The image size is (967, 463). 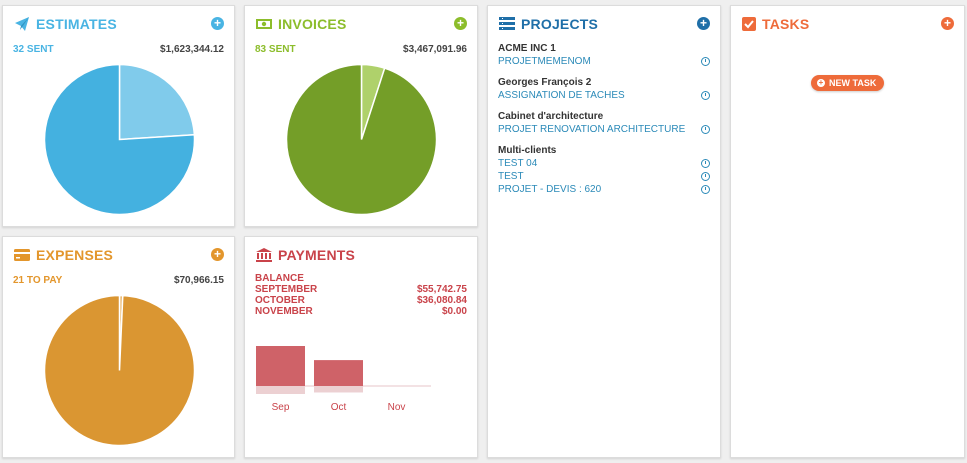 I want to click on project-client-name: Cabinet d'architecture, so click(x=551, y=116).